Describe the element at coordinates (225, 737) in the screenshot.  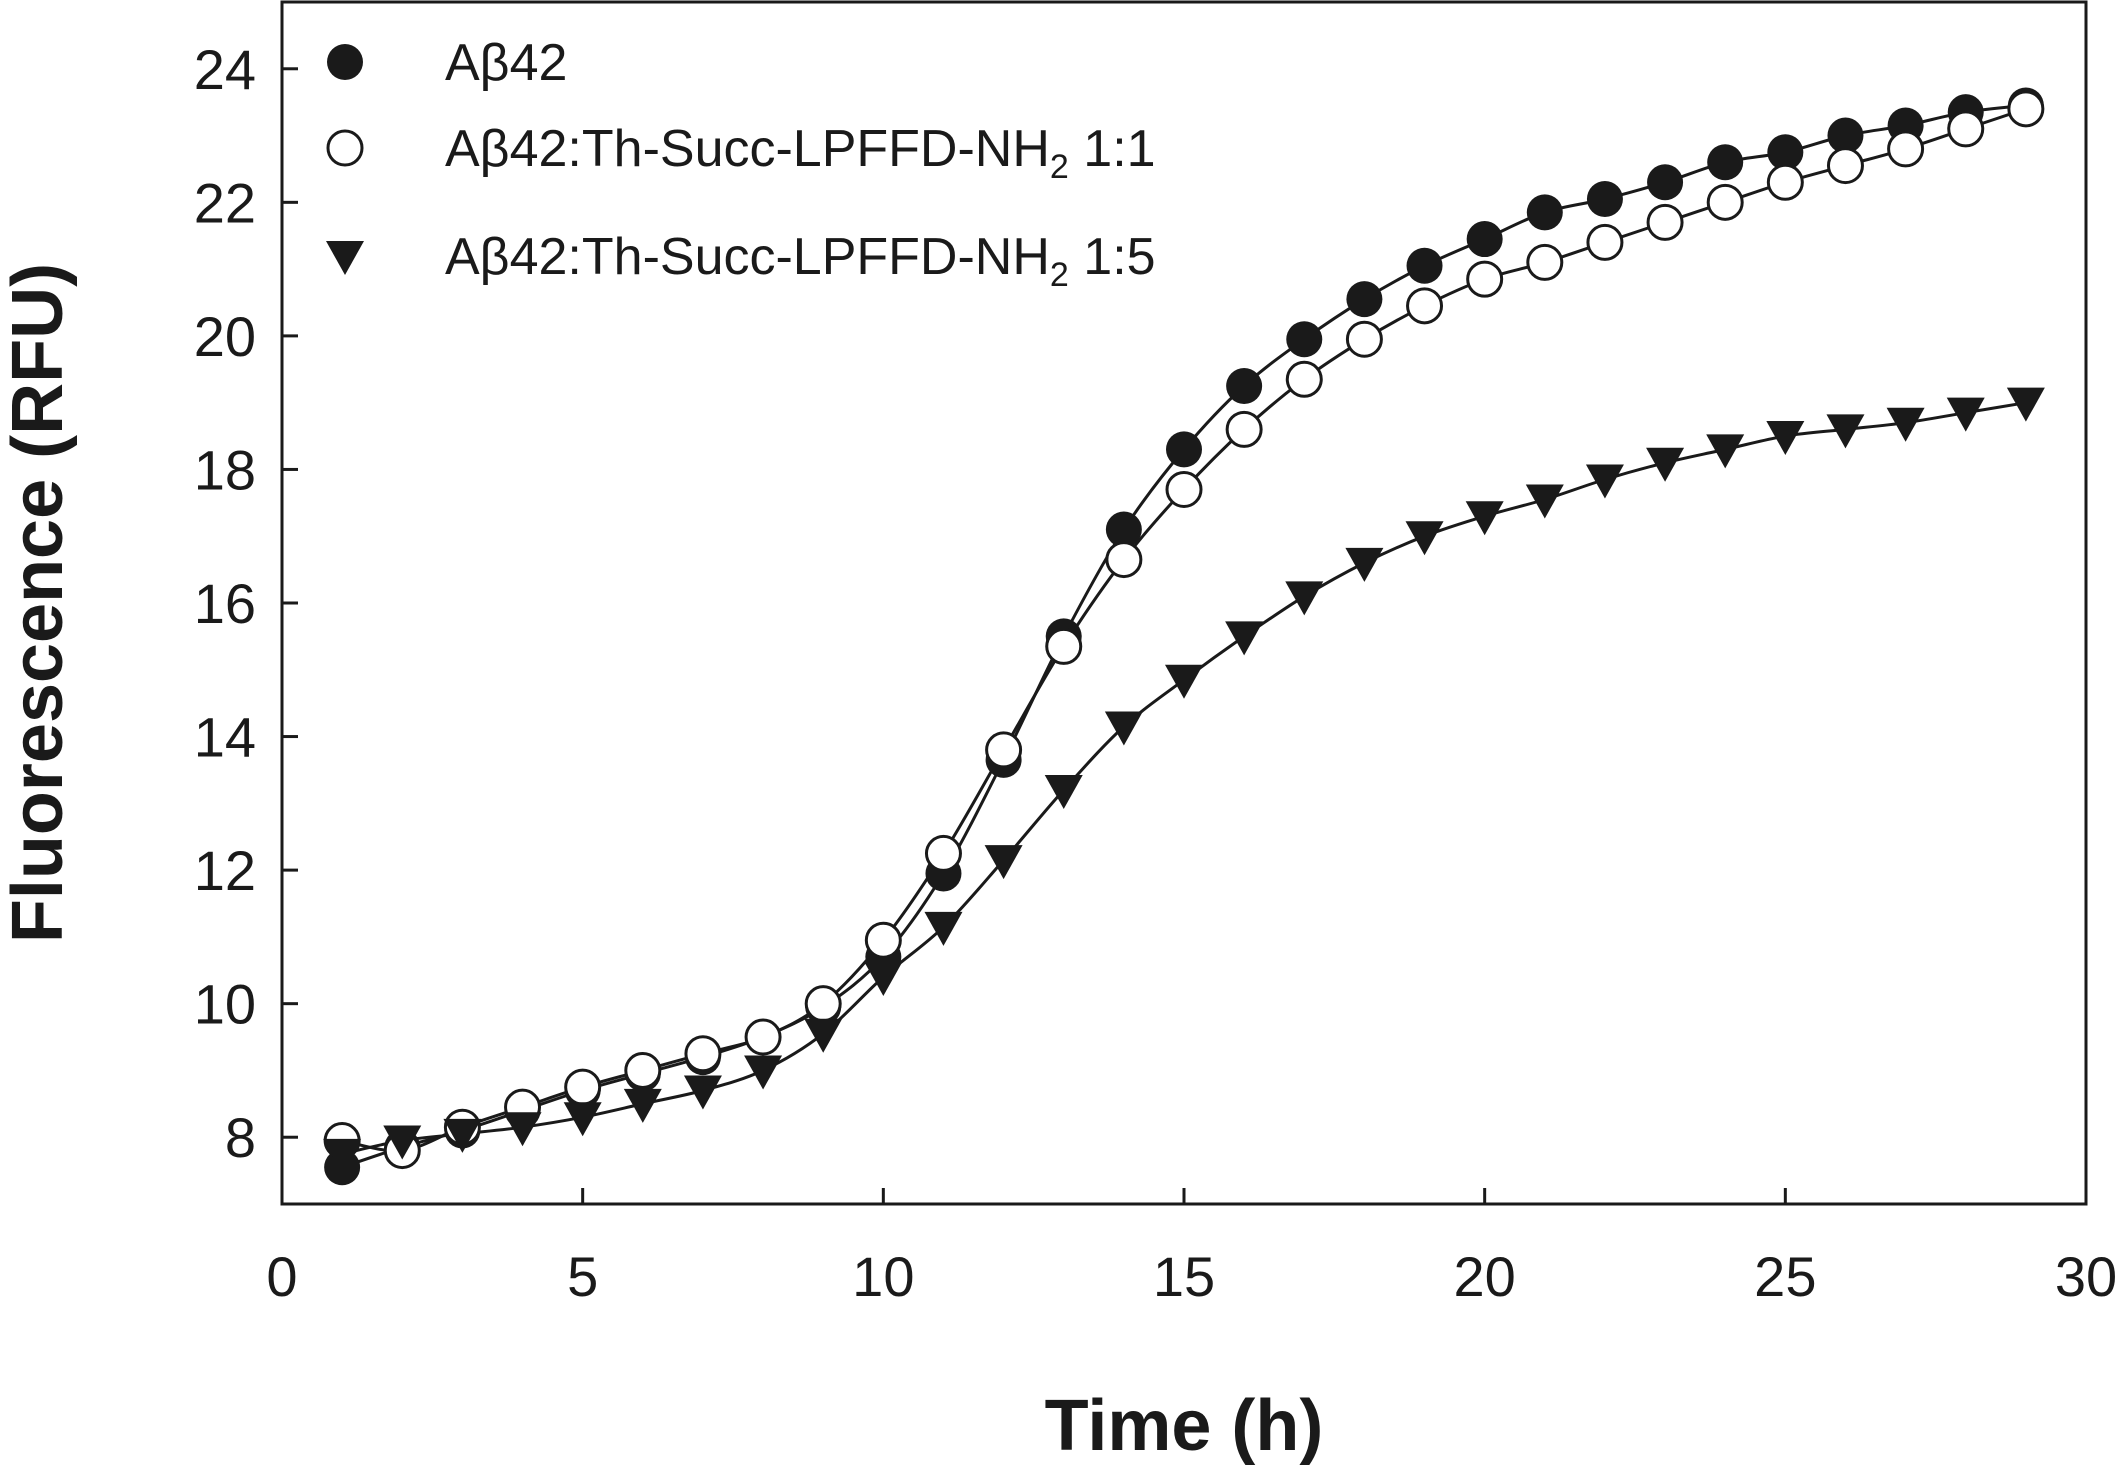
I see `y-tick-label: 14` at that location.